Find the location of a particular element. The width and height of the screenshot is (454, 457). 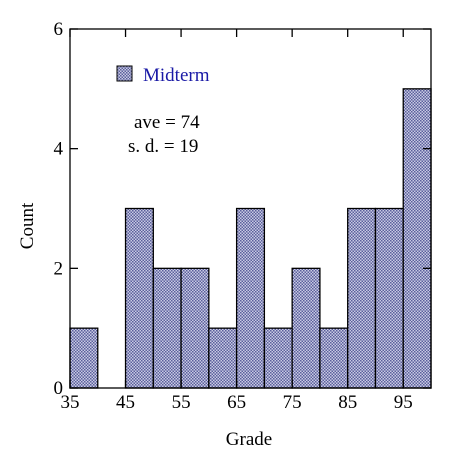

y-axis-label: Count is located at coordinates (27, 225).